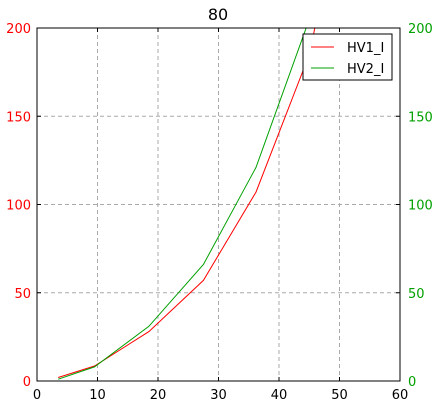  What do you see at coordinates (18, 117) in the screenshot?
I see `y-tick-label-left: 150` at bounding box center [18, 117].